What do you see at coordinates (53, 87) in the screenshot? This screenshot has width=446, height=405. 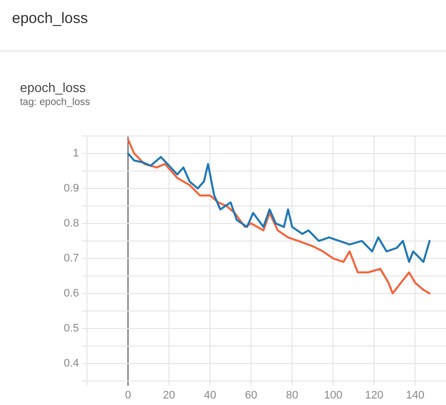 I see `chart-subtitle: epoch_loss` at bounding box center [53, 87].